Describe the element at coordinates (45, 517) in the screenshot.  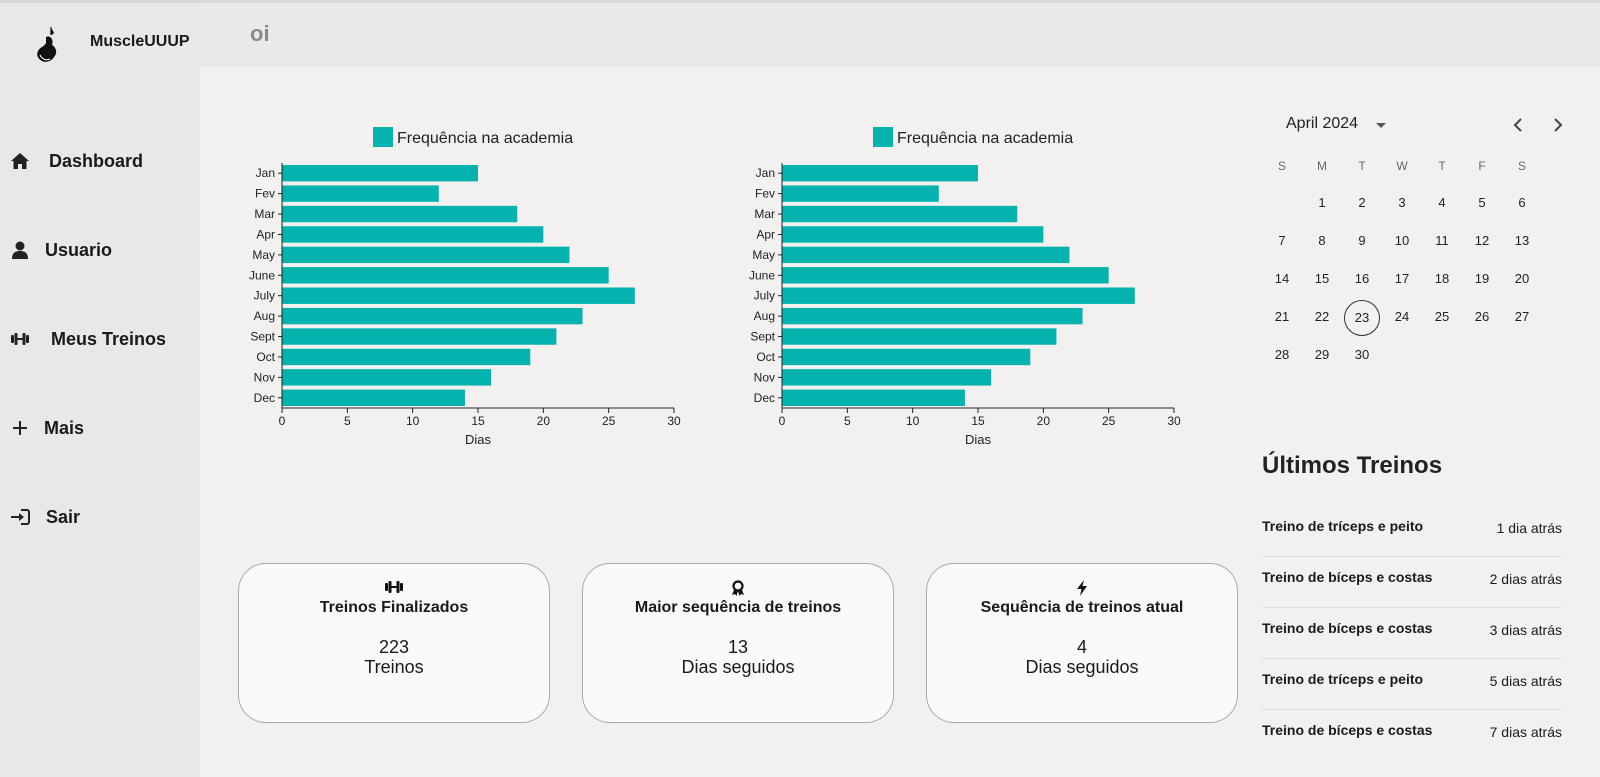
I see `sidebar-item-sair: Sair` at that location.